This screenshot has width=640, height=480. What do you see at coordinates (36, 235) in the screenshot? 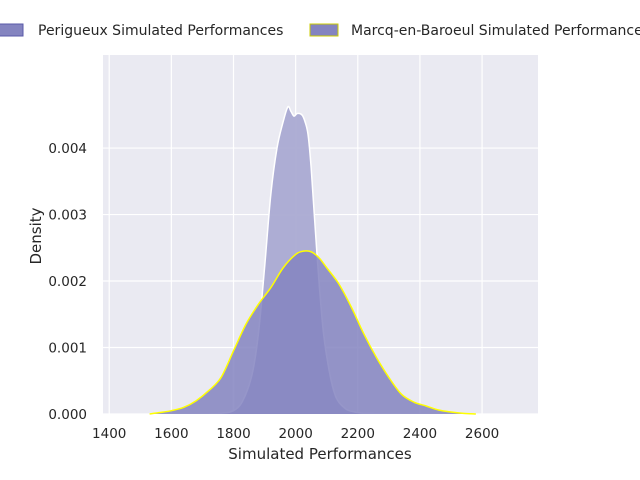
I see `y-axis-title: Density` at bounding box center [36, 235].